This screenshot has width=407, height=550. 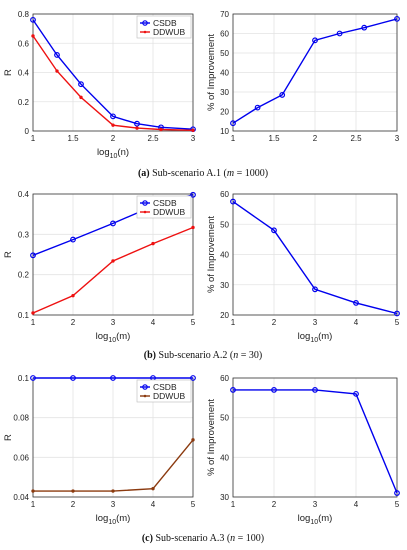 I want to click on y-tick-label: 0.2, so click(x=24, y=275).